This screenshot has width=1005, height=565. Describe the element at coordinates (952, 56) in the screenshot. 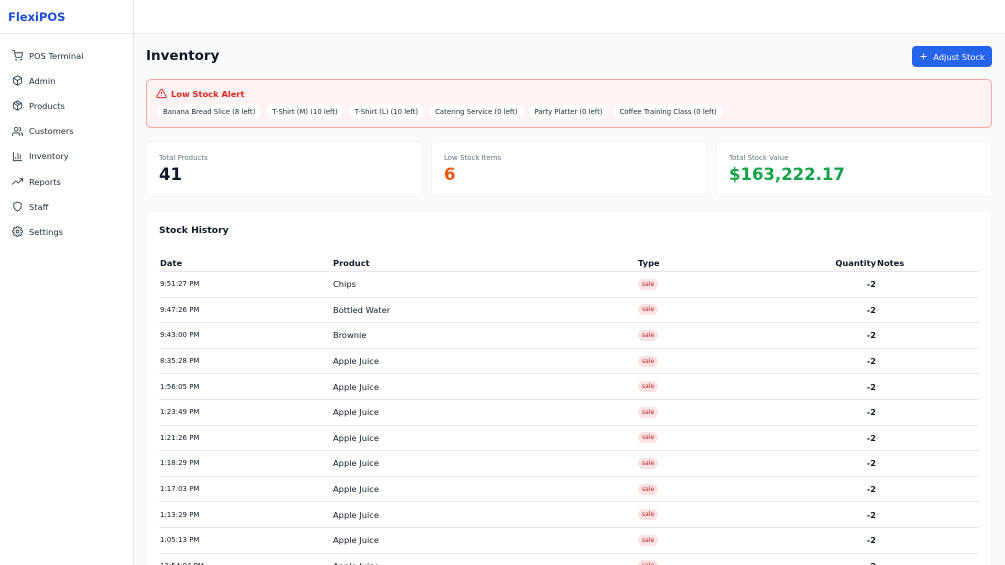

I see `adjust-stock-button: Adjust Stock` at that location.